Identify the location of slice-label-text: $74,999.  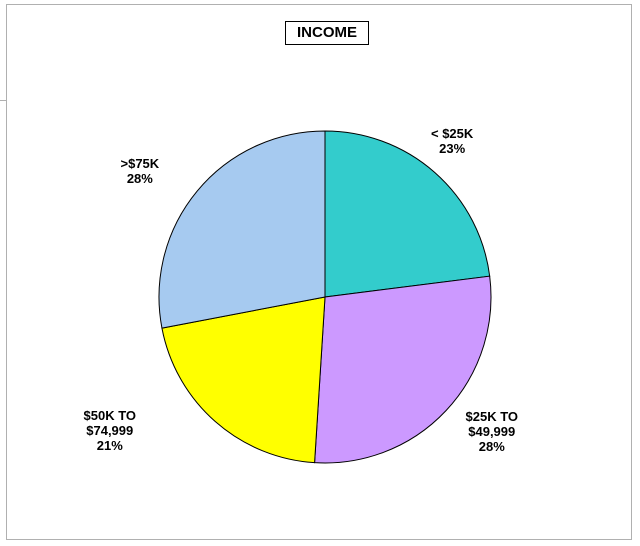
(110, 430).